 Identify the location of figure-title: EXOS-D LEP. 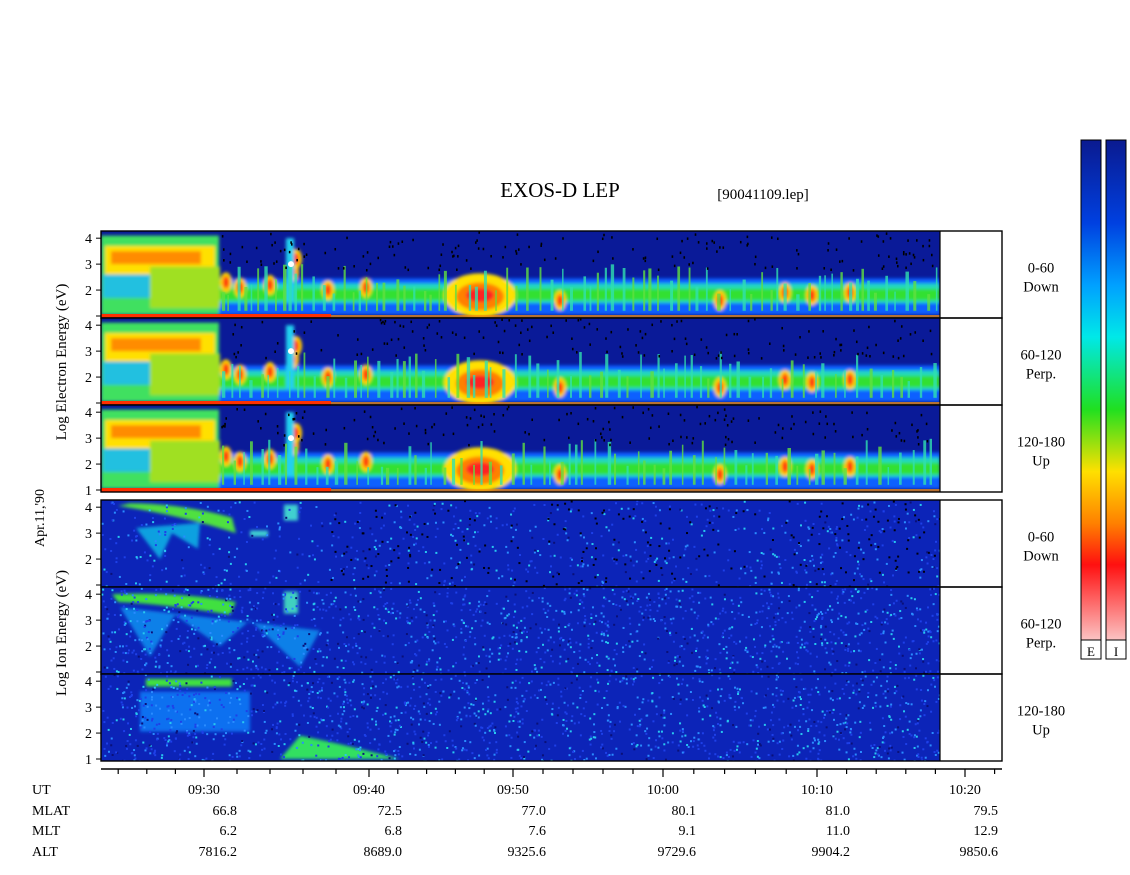
(560, 190).